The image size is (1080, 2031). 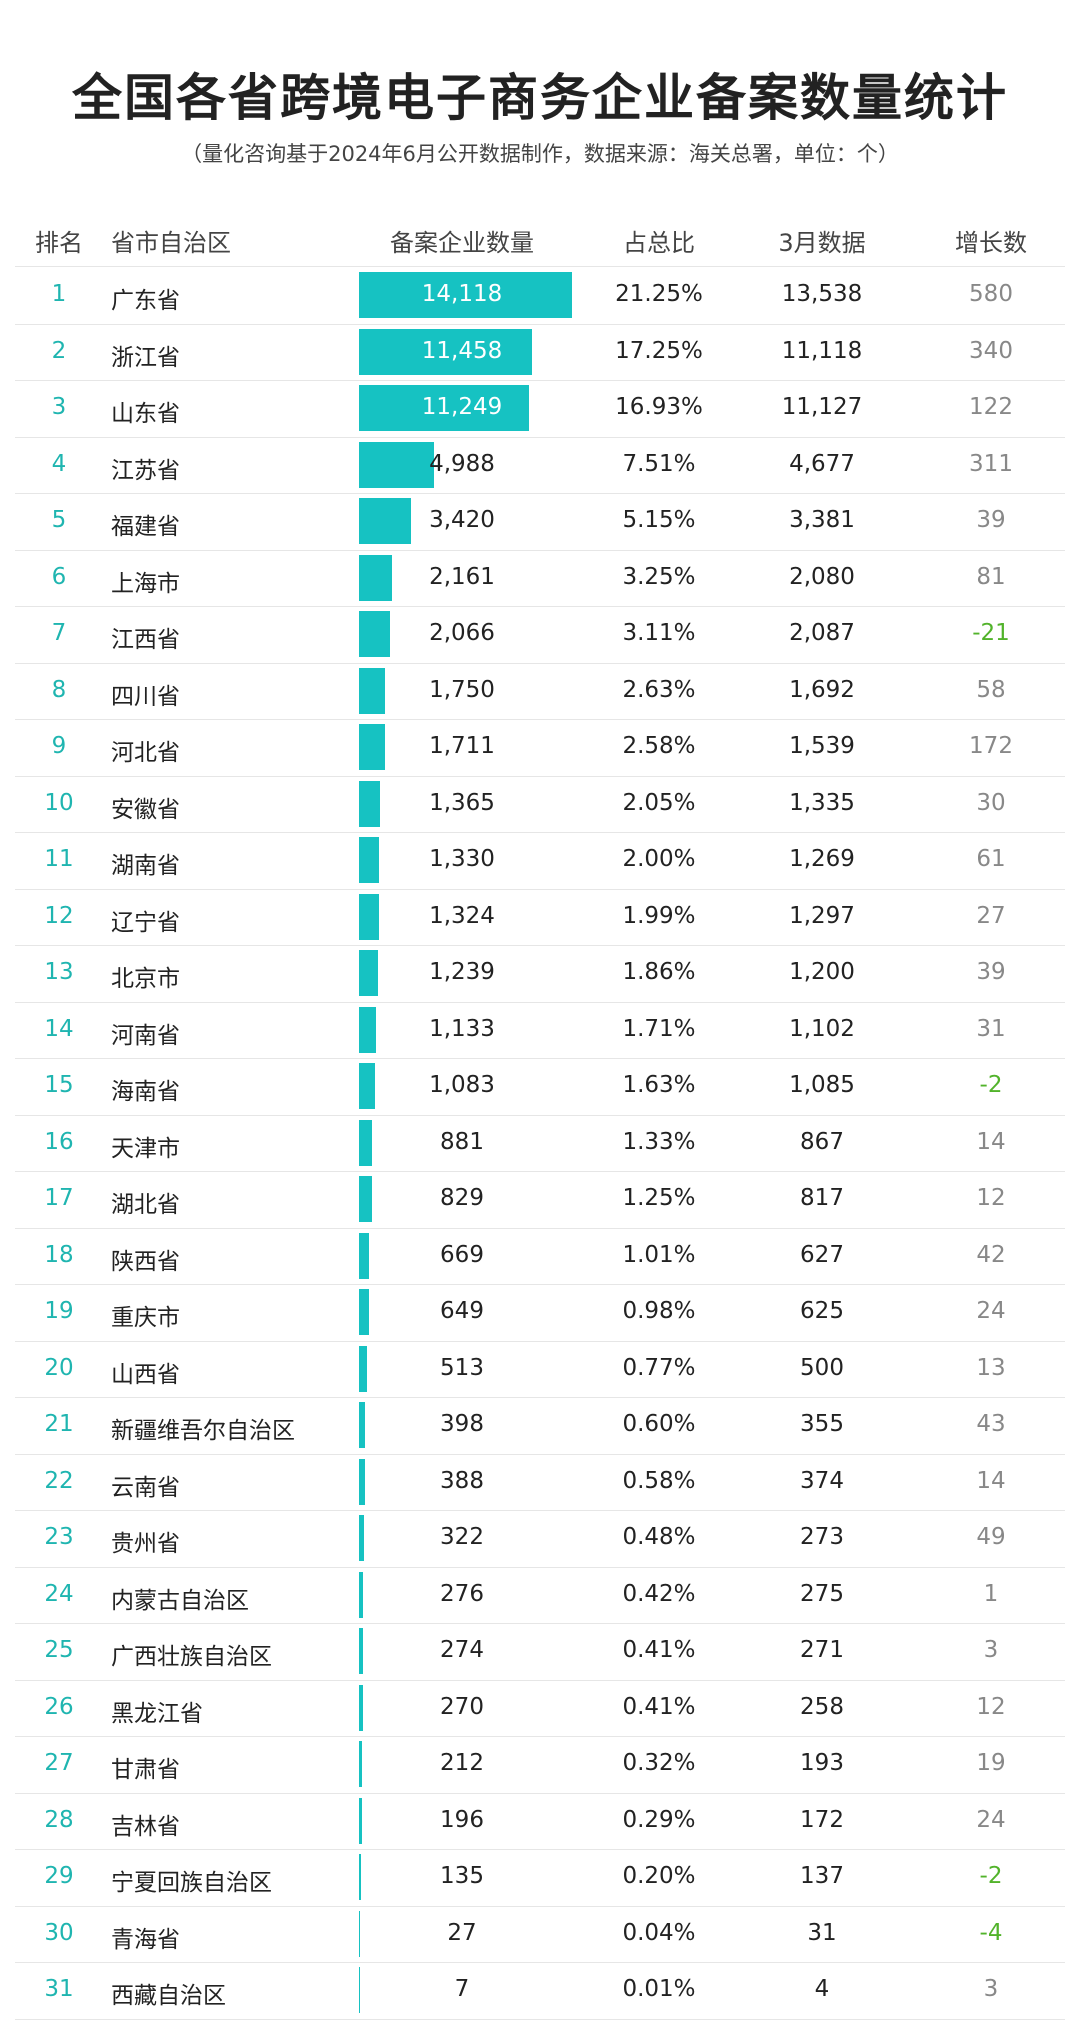 What do you see at coordinates (145, 640) in the screenshot?
I see `region: 江西省` at bounding box center [145, 640].